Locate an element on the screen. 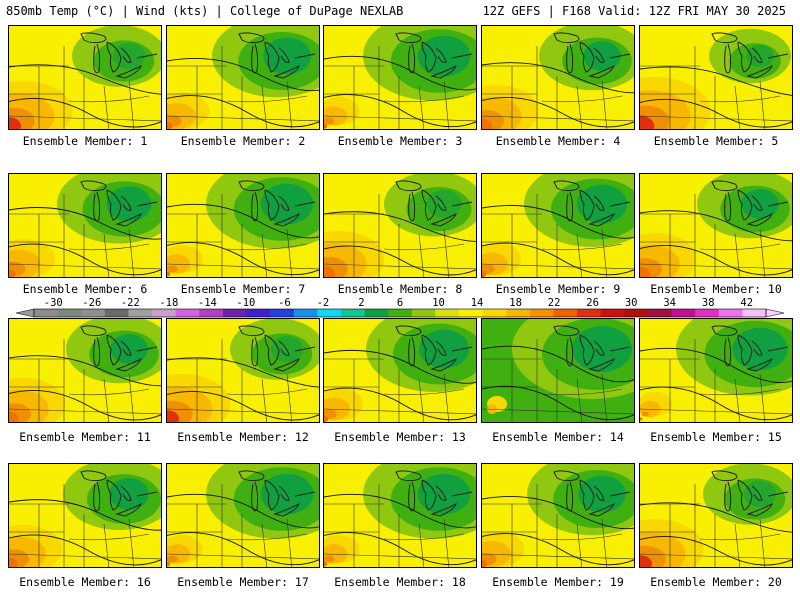 This screenshot has height=600, width=800. member-label: Ensemble Member: 8 is located at coordinates (400, 289).